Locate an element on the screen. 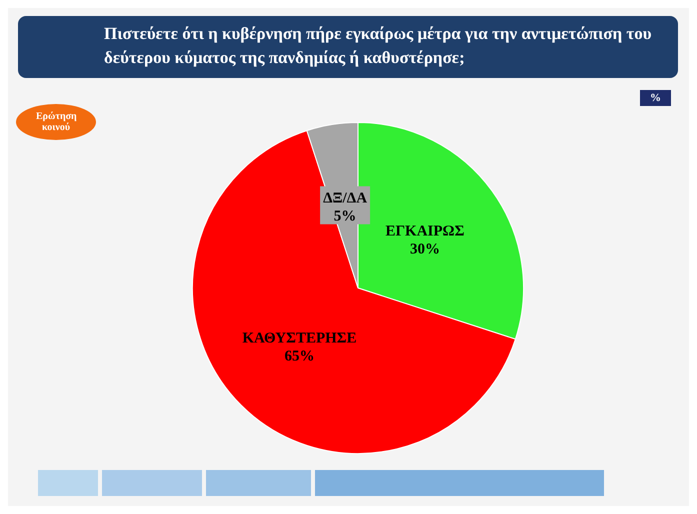 This screenshot has height=514, width=697. text: Ερώτηση κοινού is located at coordinates (56, 122).